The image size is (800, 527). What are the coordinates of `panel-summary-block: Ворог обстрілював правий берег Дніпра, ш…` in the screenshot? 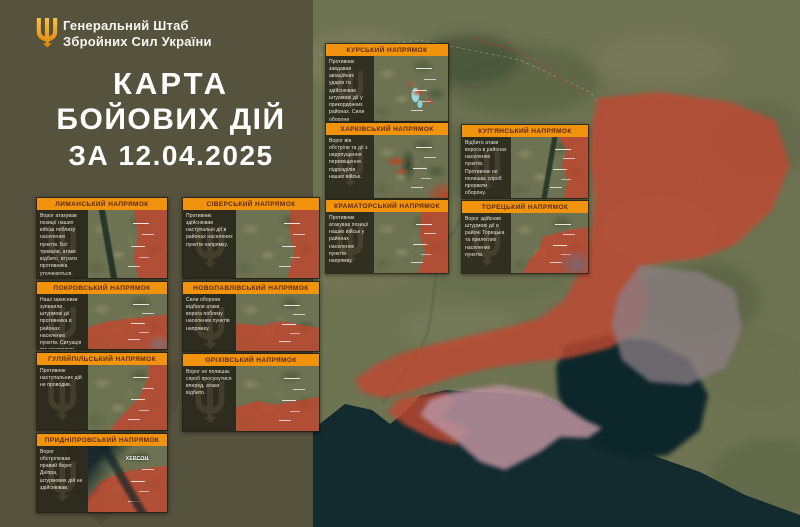 It's located at (62, 478).